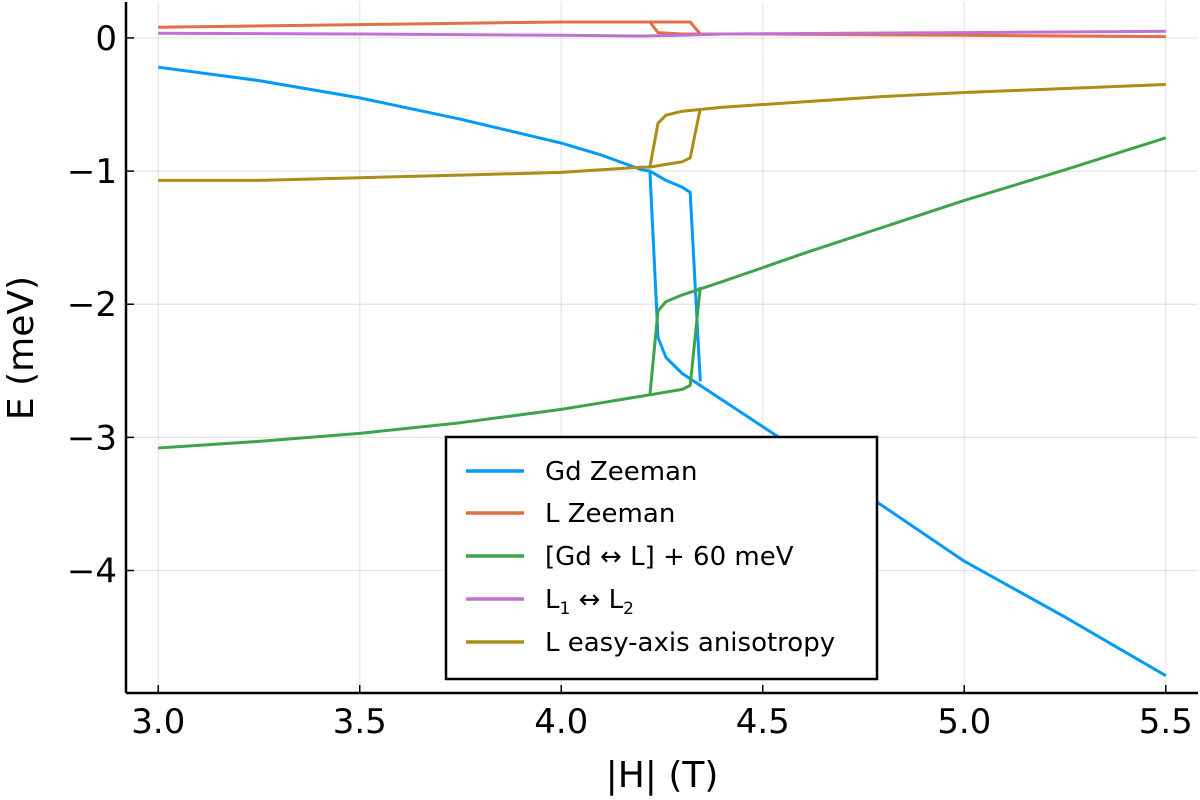  Describe the element at coordinates (669, 557) in the screenshot. I see `legend-label: [Gd ↔ L] + 60 meV` at that location.